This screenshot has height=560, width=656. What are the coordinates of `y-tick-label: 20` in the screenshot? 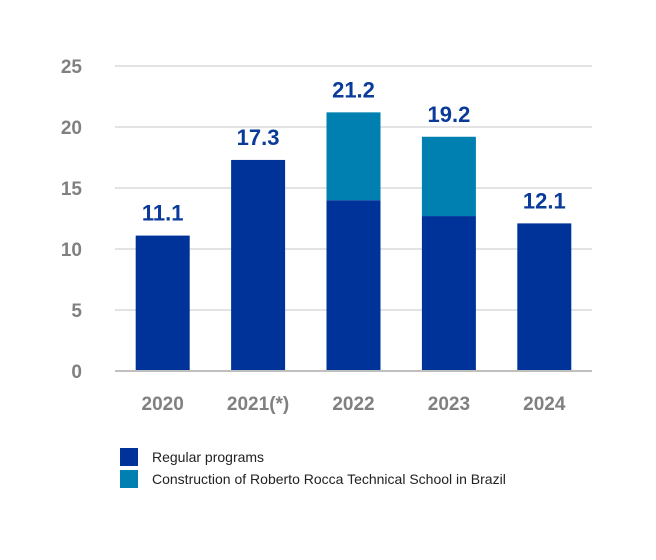 It's located at (71, 128).